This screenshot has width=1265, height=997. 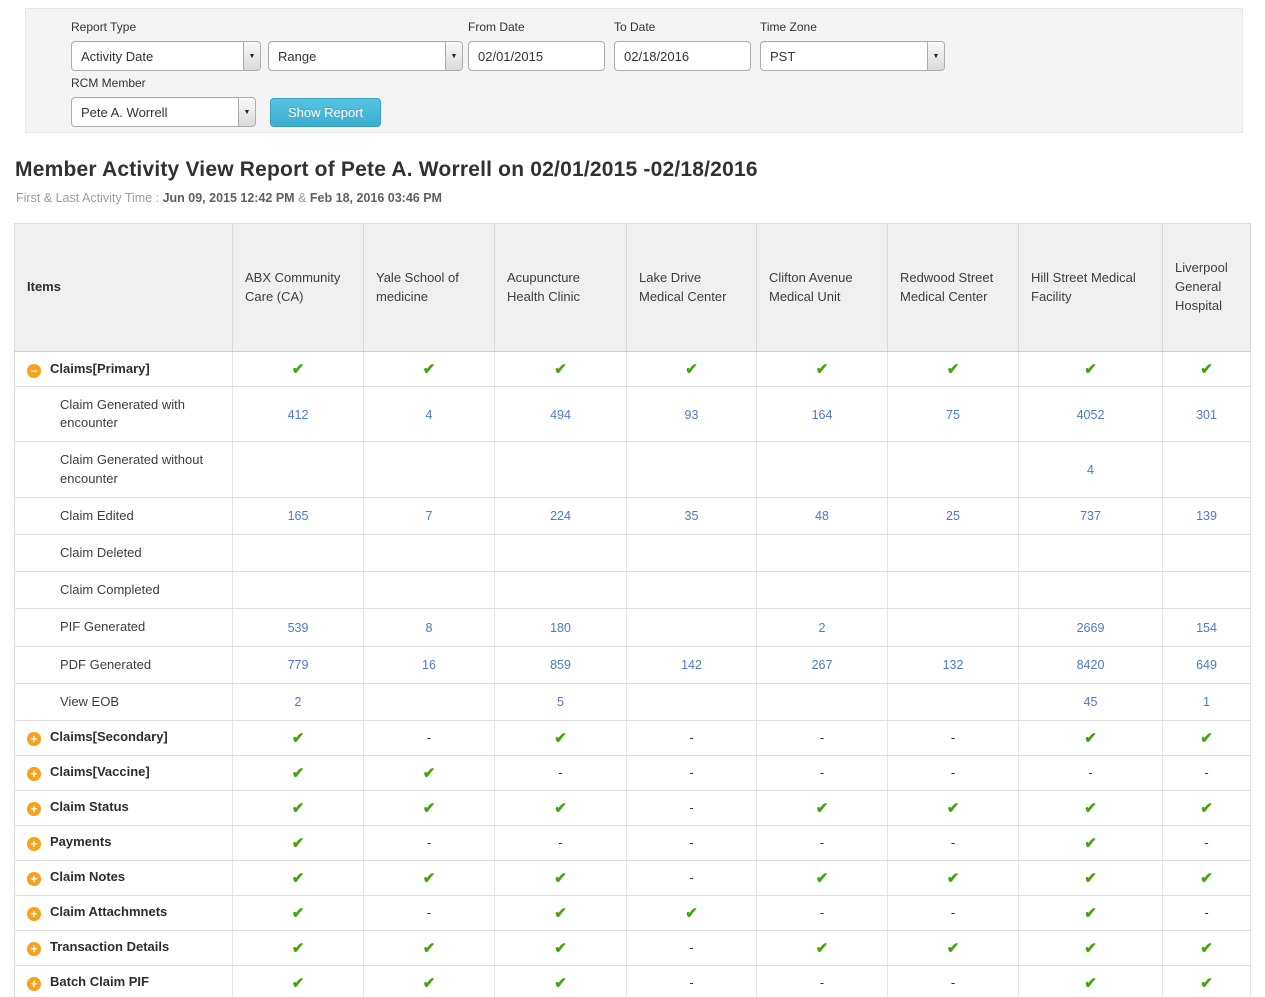 I want to click on table-row: + Transaction Details ✔ ✔ ✔ - ✔ ✔ ✔ ✔, so click(x=632, y=948).